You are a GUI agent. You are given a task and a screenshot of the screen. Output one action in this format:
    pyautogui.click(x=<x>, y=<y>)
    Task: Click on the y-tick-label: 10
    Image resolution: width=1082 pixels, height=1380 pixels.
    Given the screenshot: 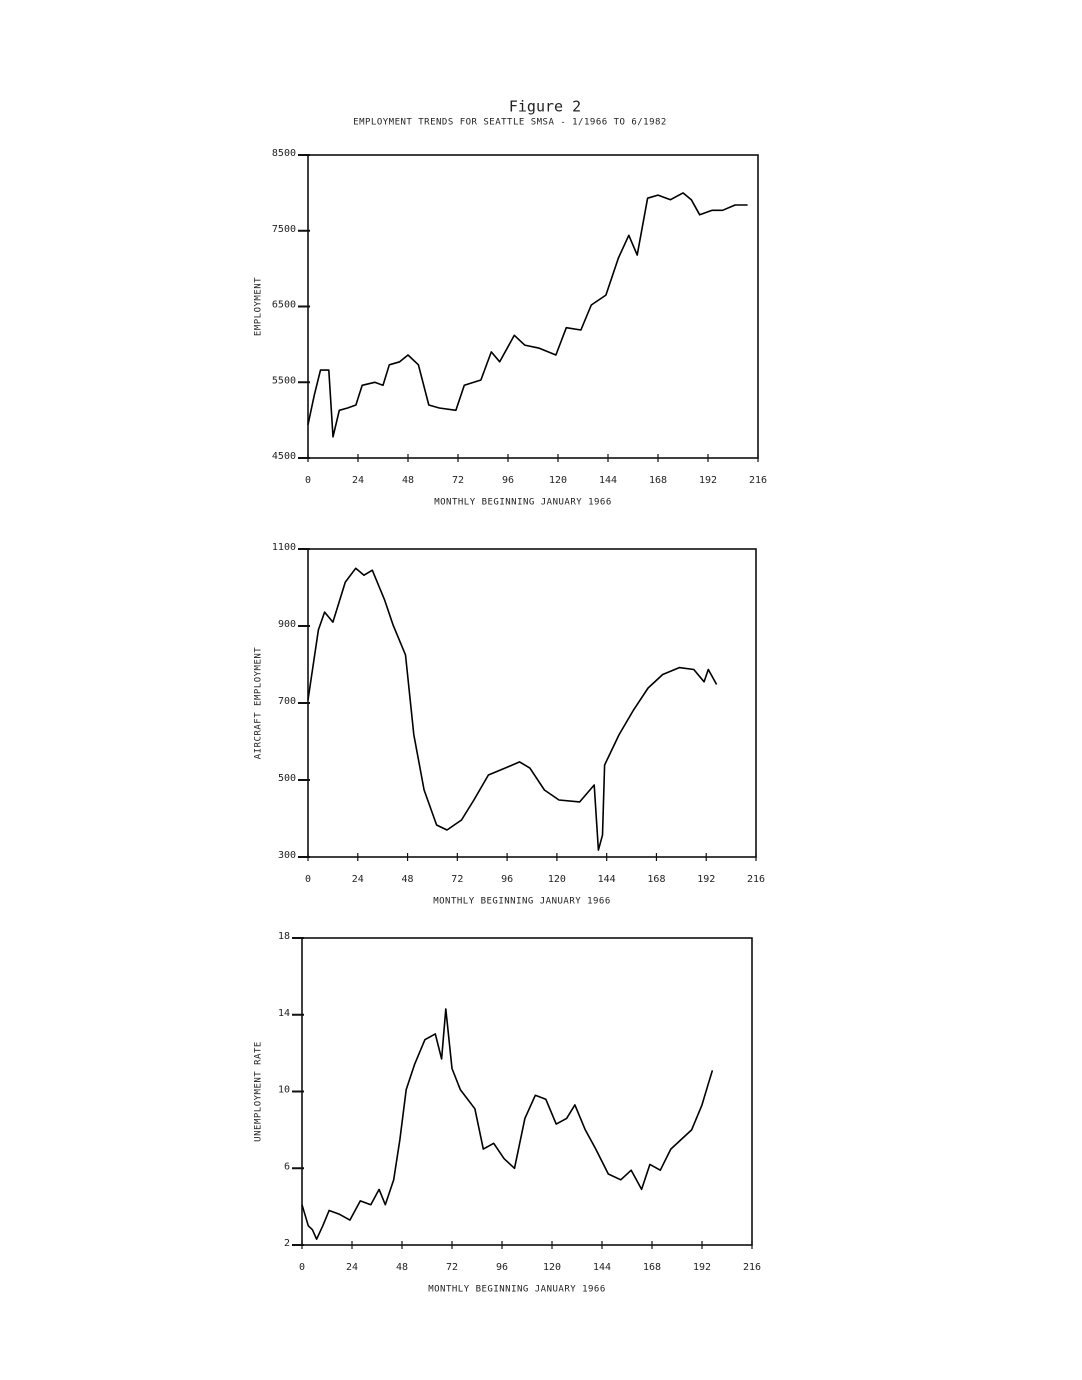 What is the action you would take?
    pyautogui.click(x=284, y=1090)
    